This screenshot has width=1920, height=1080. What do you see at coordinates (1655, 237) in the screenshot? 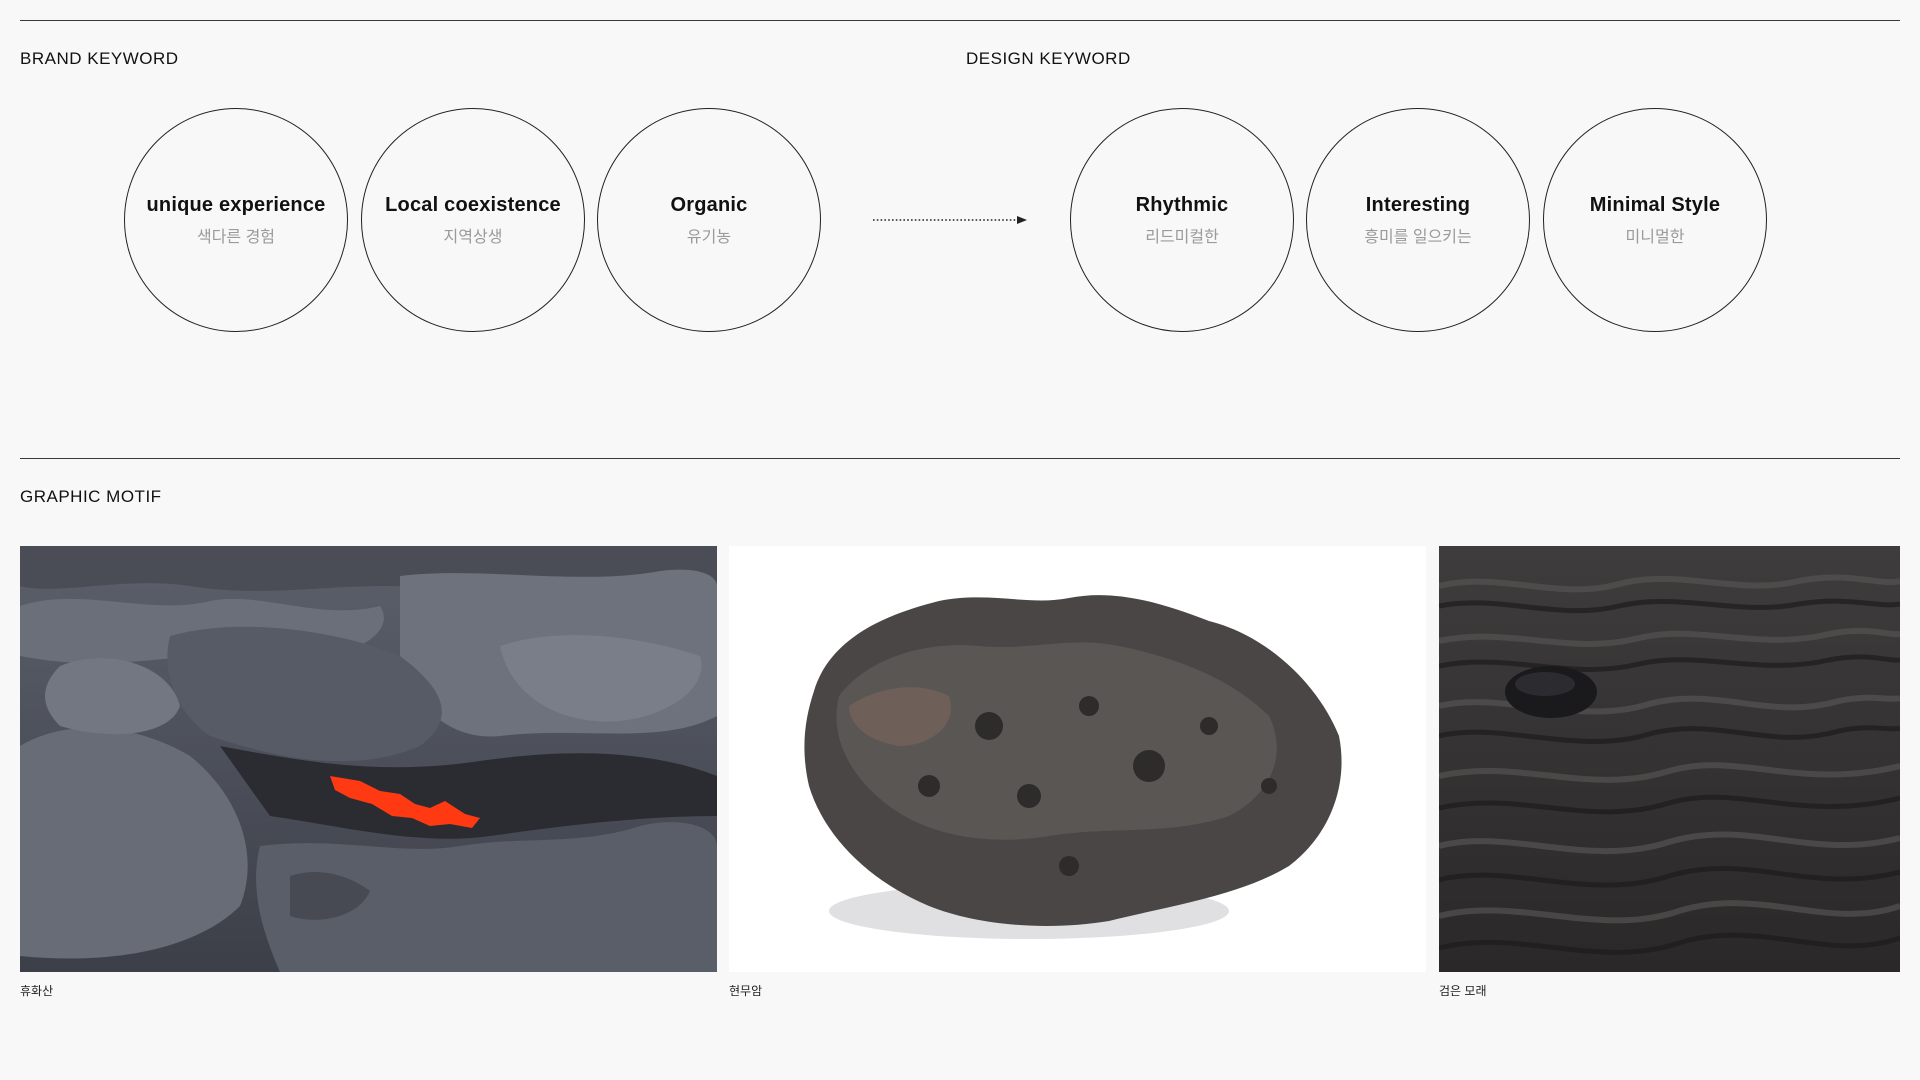
I see `keyword-korean: 미니멀한` at bounding box center [1655, 237].